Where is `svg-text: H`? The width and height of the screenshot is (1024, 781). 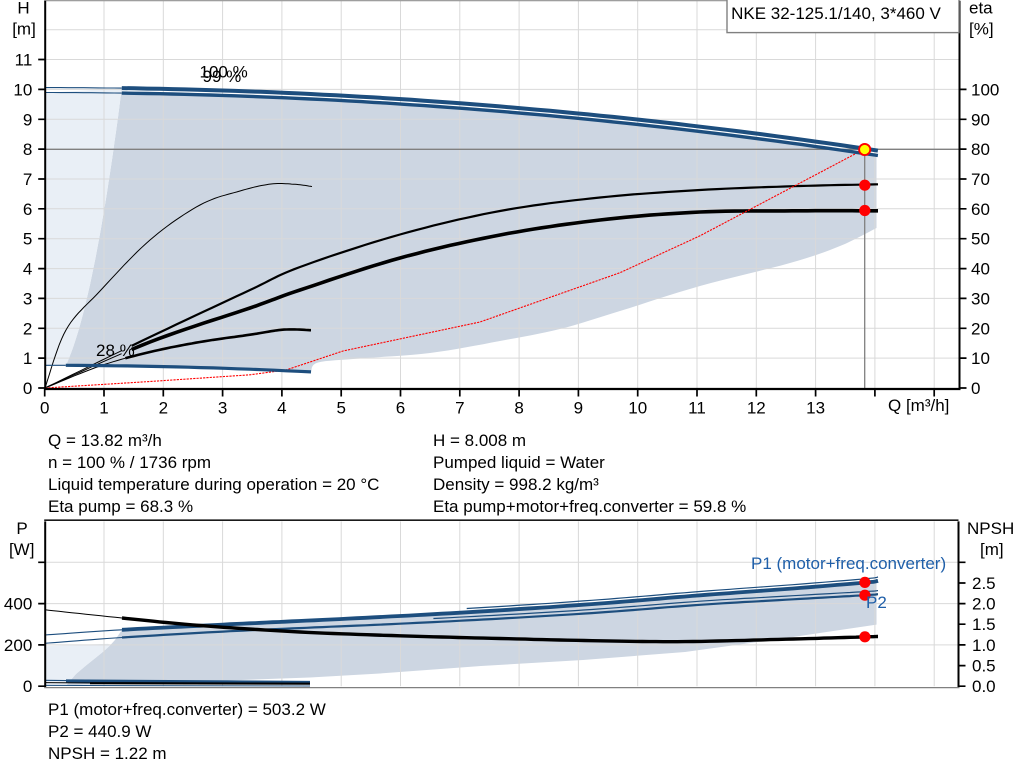 svg-text: H is located at coordinates (23, 9).